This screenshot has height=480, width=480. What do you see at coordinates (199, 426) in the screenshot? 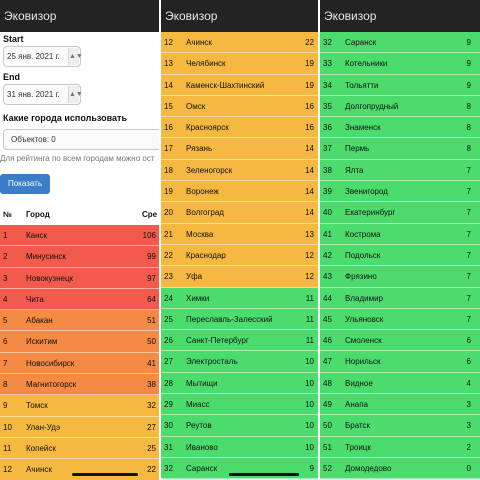
I see `row-city: Реутов` at bounding box center [199, 426].